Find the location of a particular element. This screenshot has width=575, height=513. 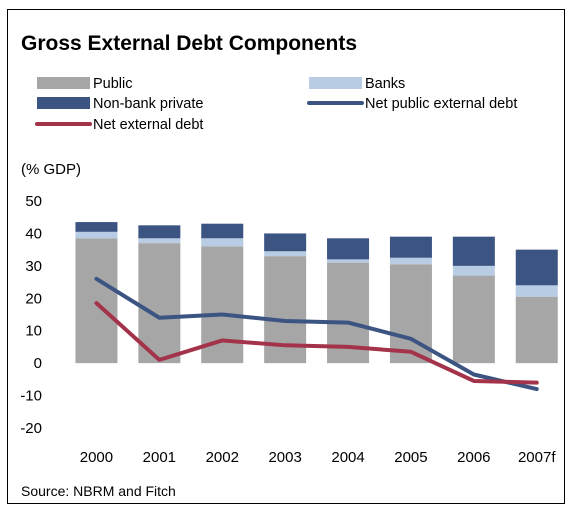

legend-label-net-external-debt: Net external debt is located at coordinates (148, 125).